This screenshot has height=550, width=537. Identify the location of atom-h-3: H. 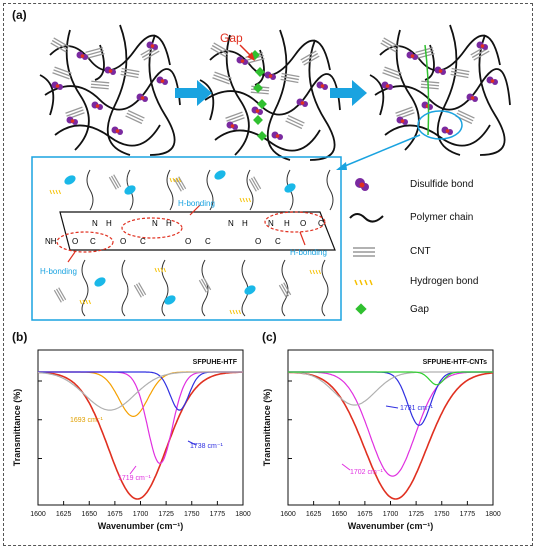
(245, 223).